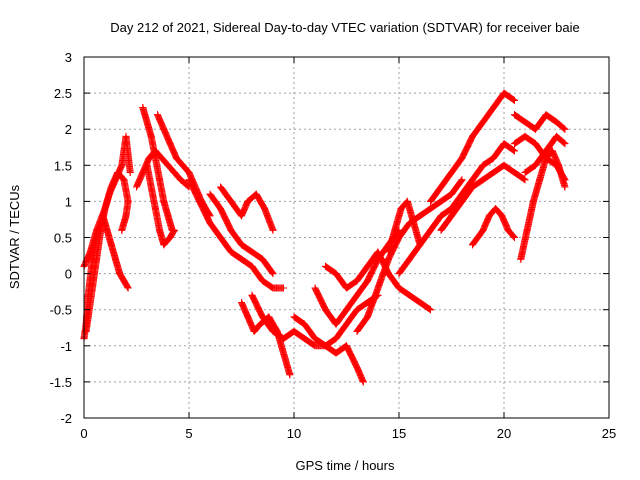  I want to click on y-tick-label: 0, so click(68, 274).